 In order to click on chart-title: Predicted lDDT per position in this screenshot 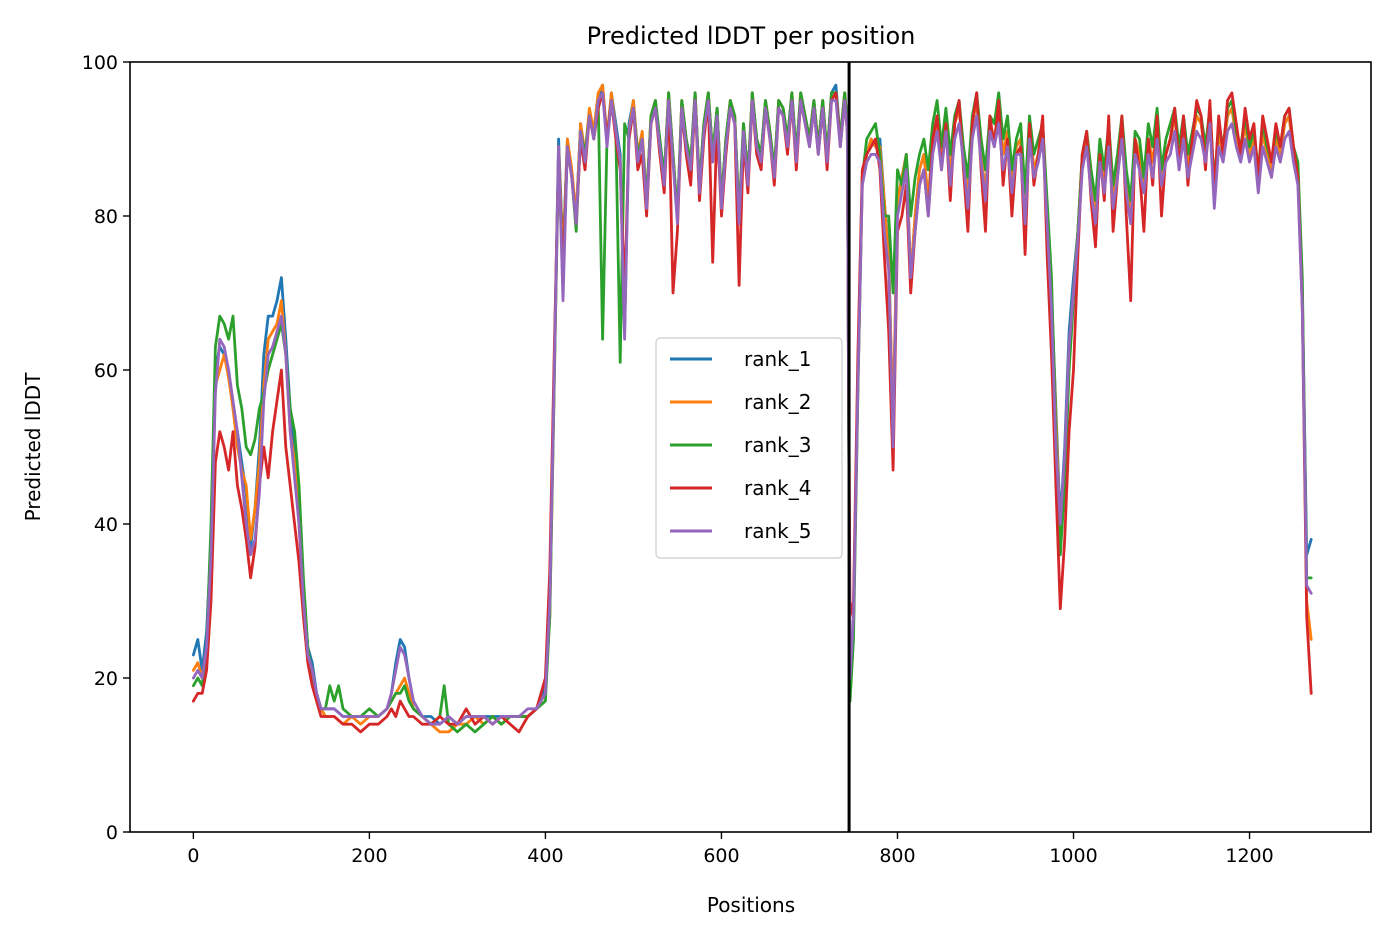, I will do `click(751, 36)`.